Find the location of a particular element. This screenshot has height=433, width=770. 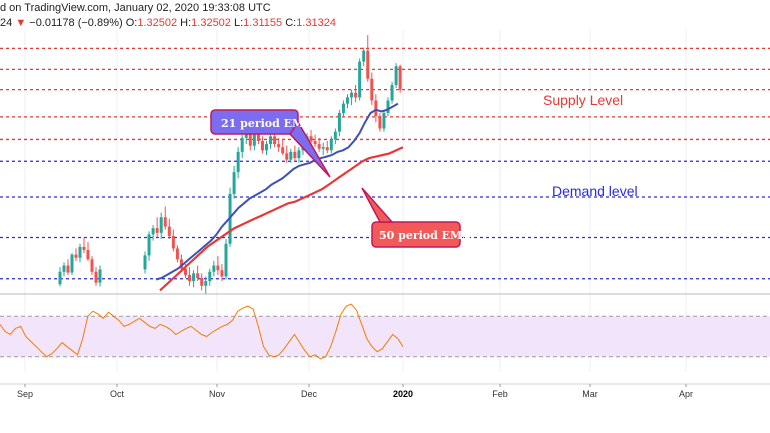

x-tick-label: Nov is located at coordinates (217, 394).